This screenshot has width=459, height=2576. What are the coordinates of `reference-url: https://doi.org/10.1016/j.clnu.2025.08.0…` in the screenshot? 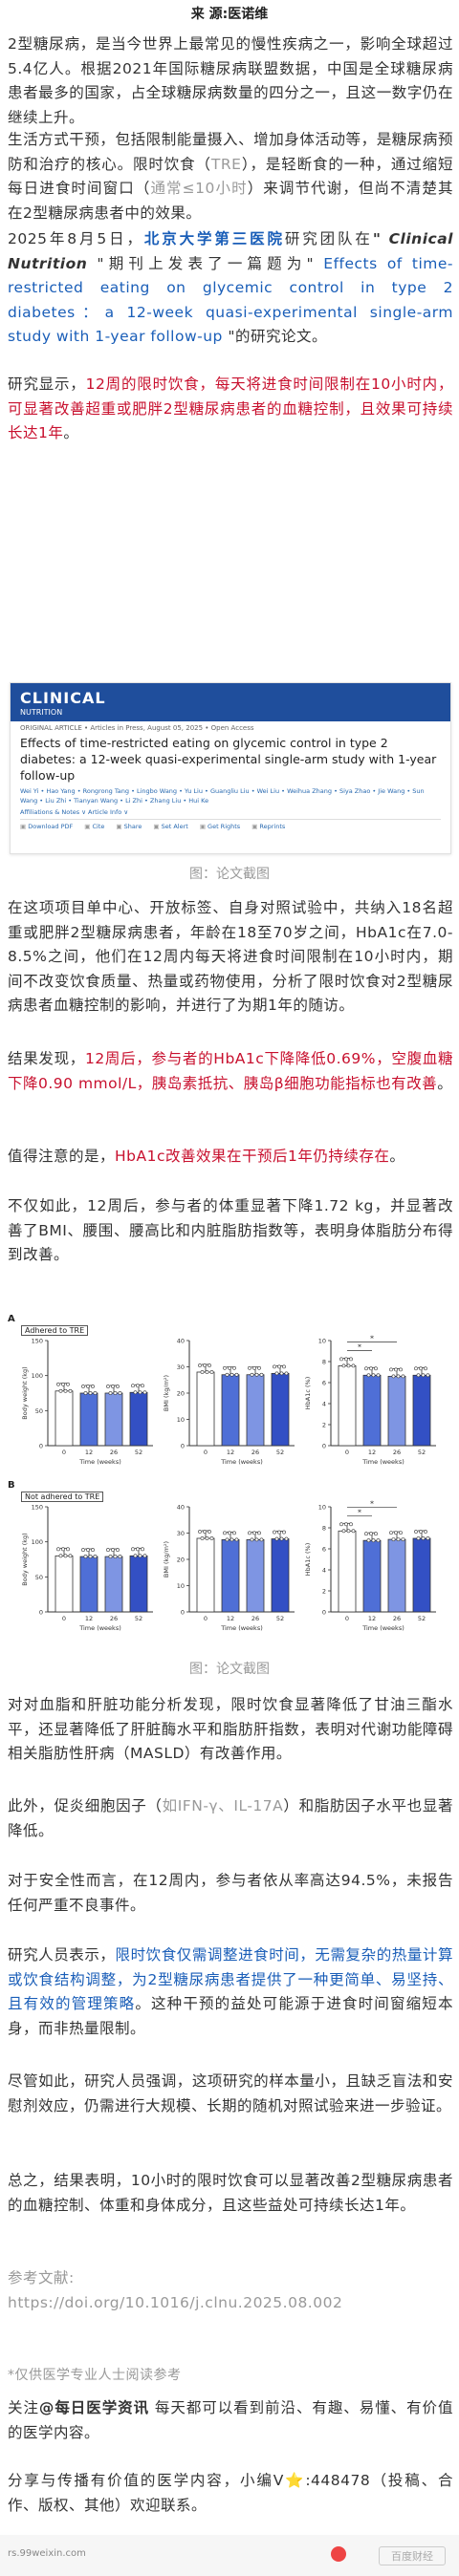 It's located at (175, 2302).